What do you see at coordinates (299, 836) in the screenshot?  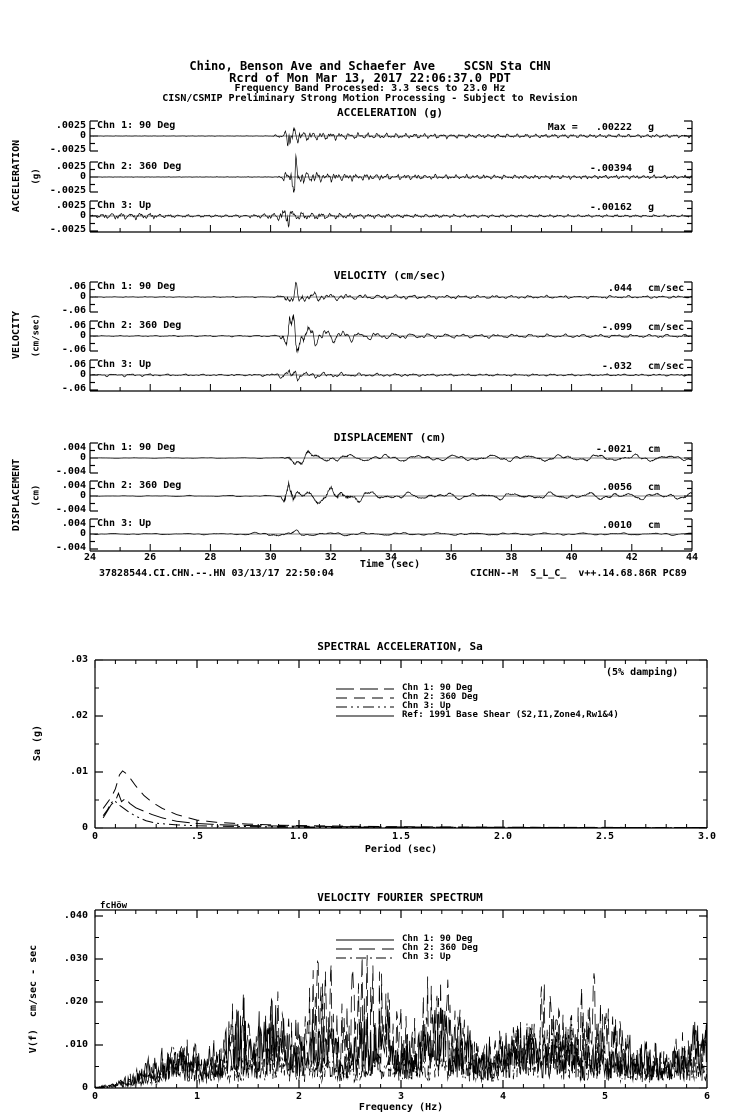 I see `x-tick-label: 1.0` at bounding box center [299, 836].